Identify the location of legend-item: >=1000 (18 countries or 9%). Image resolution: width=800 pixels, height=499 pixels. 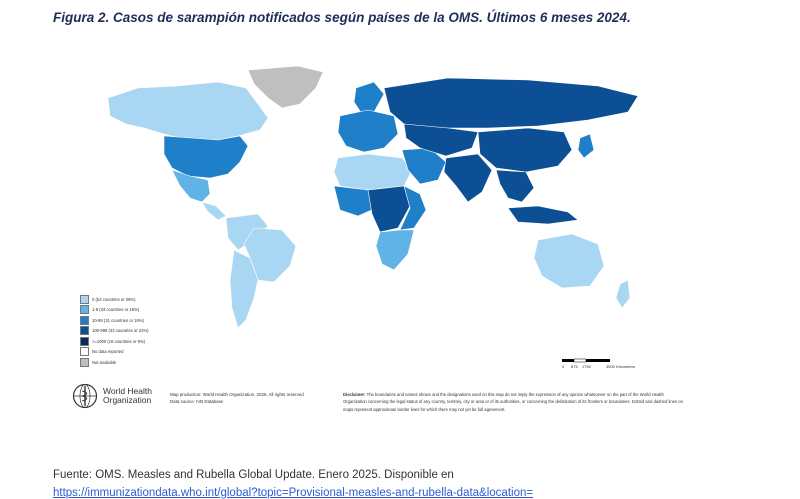
(114, 341).